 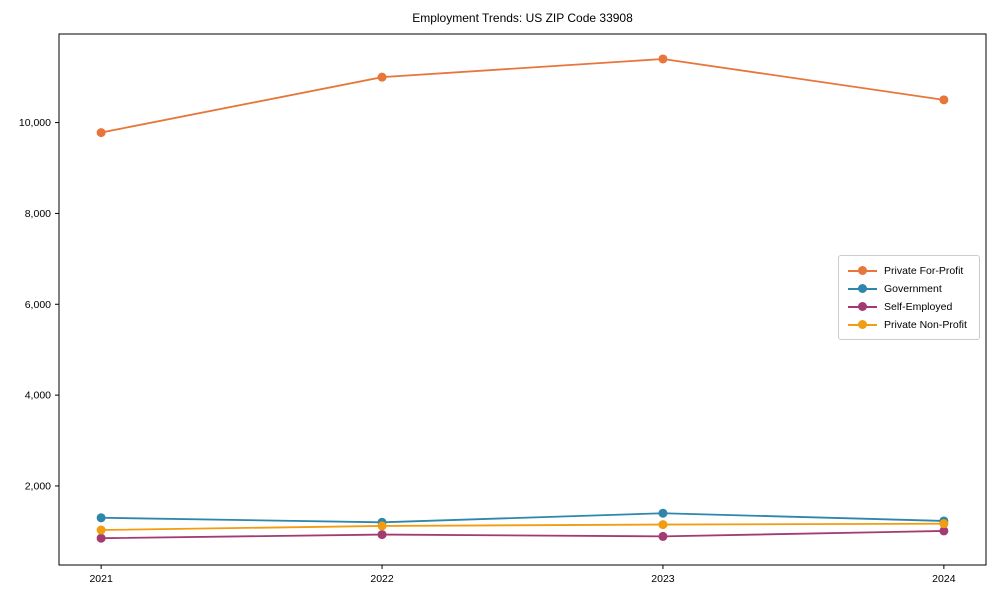 What do you see at coordinates (522, 518) in the screenshot?
I see `series-line-government` at bounding box center [522, 518].